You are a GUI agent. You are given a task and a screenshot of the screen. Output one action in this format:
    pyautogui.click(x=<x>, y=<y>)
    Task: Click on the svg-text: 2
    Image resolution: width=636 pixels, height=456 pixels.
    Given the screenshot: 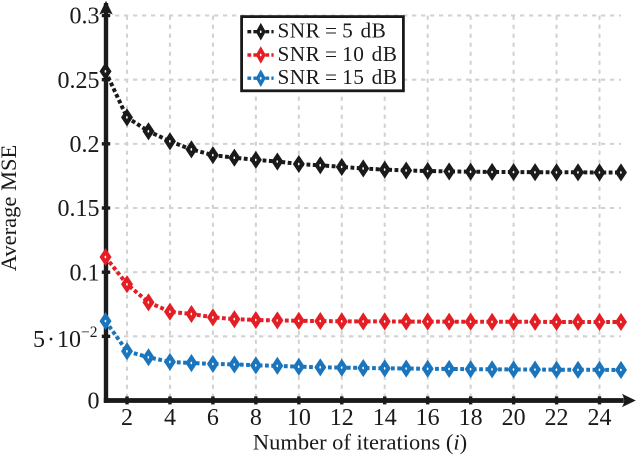 What is the action you would take?
    pyautogui.click(x=127, y=418)
    